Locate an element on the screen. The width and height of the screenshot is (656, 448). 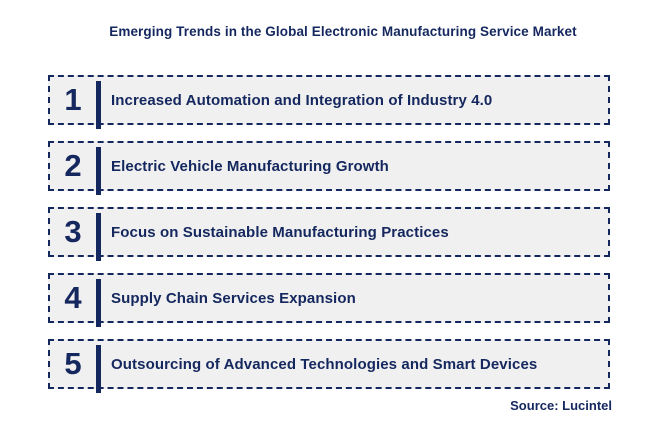
trend-number: 4 is located at coordinates (73, 297).